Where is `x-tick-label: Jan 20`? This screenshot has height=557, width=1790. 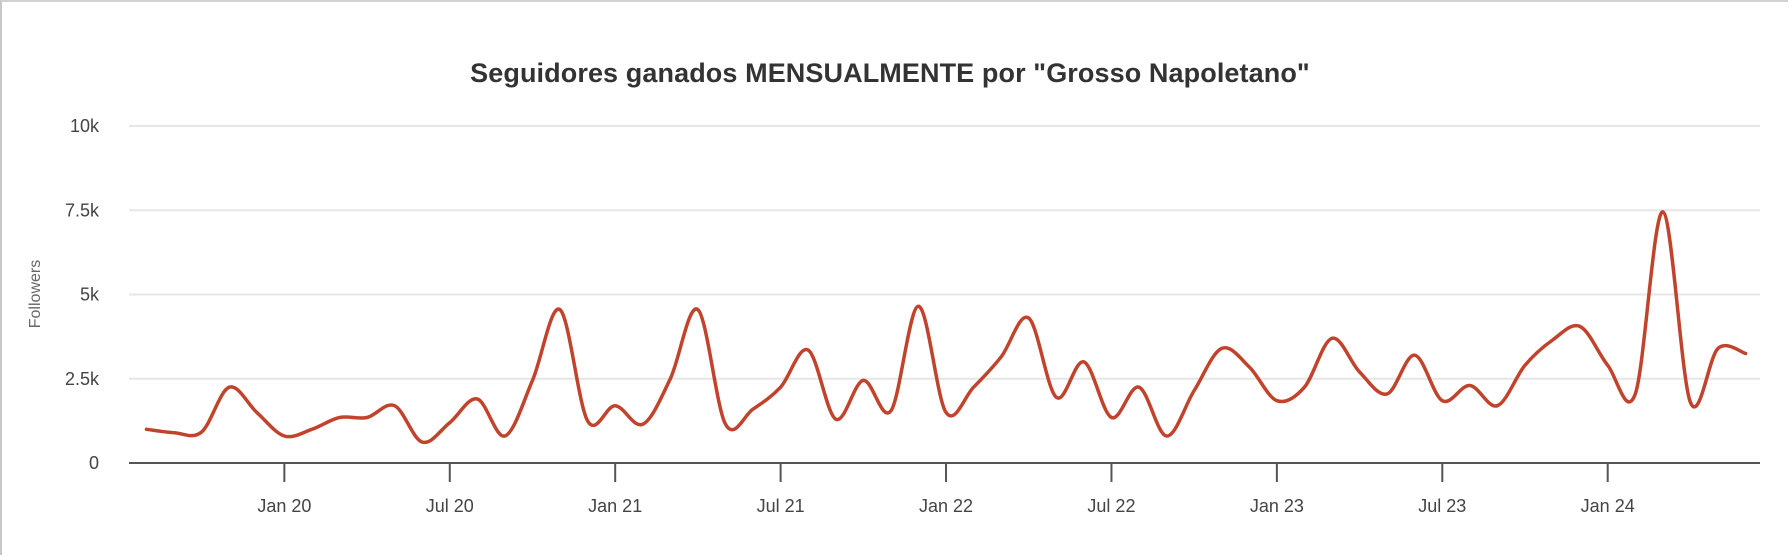 x-tick-label: Jan 20 is located at coordinates (284, 506).